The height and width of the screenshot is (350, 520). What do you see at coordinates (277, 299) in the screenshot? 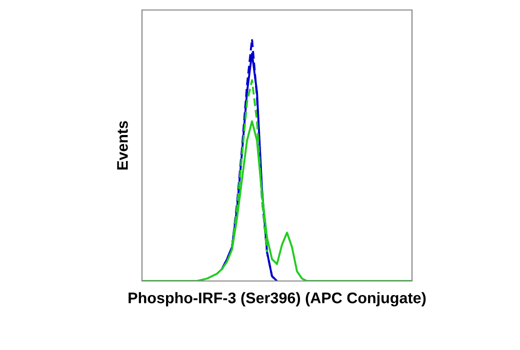
I see `x-axis-title: Phospho-IRF-3 (Ser396) (APC Conjugate)` at bounding box center [277, 299].